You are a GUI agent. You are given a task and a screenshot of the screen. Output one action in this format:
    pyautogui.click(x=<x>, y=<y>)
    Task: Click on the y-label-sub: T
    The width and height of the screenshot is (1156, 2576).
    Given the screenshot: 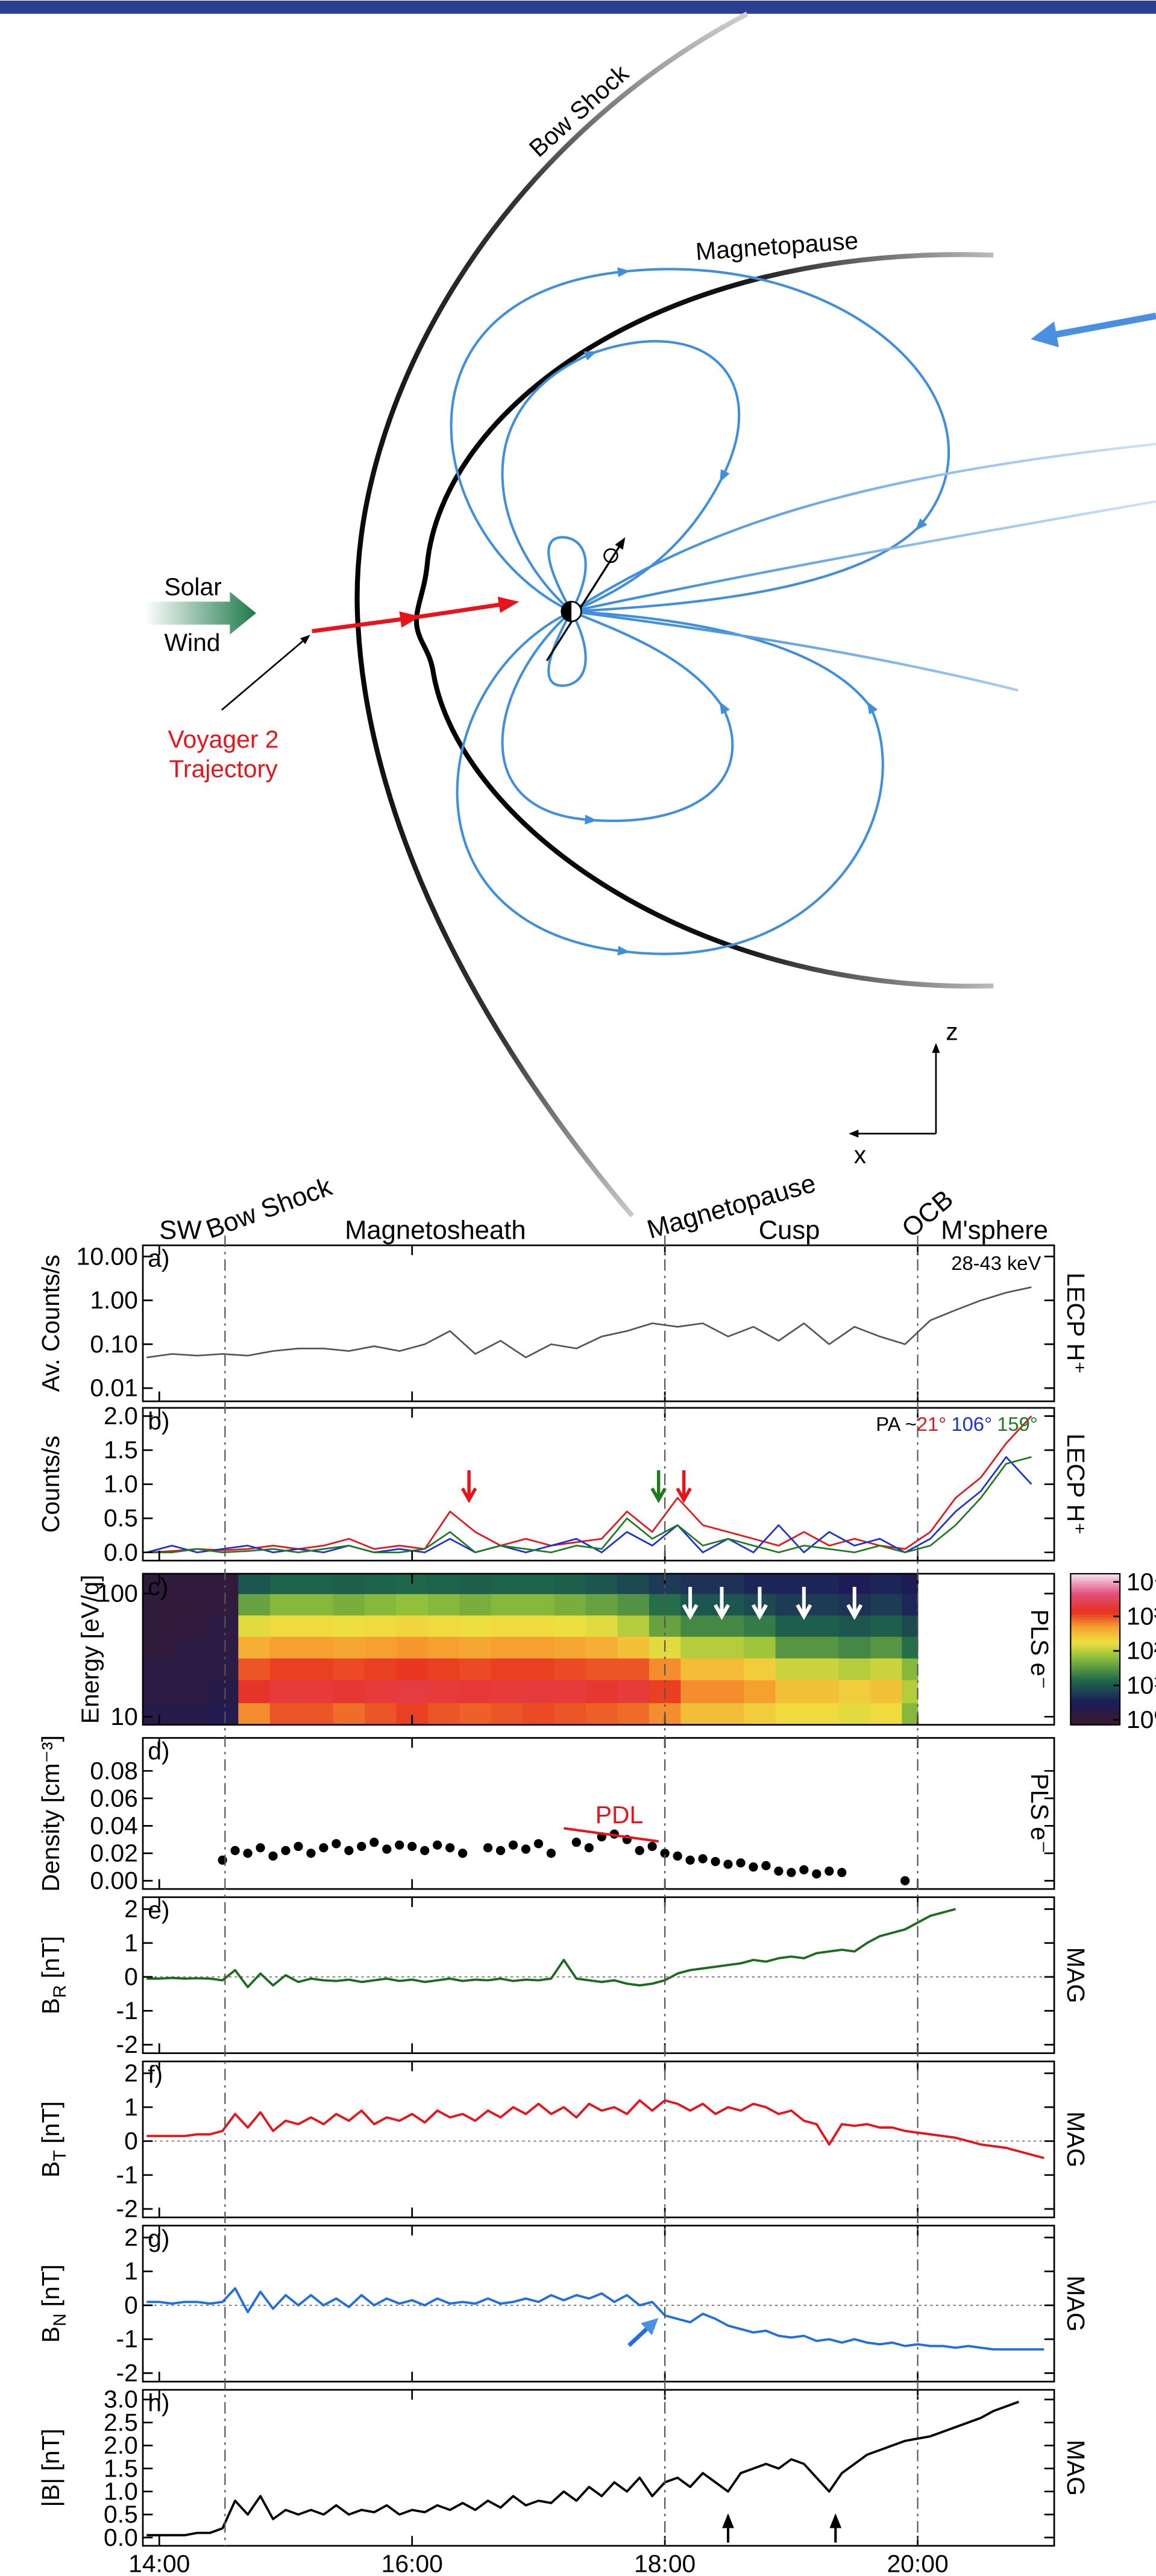 What is the action you would take?
    pyautogui.click(x=60, y=2155)
    